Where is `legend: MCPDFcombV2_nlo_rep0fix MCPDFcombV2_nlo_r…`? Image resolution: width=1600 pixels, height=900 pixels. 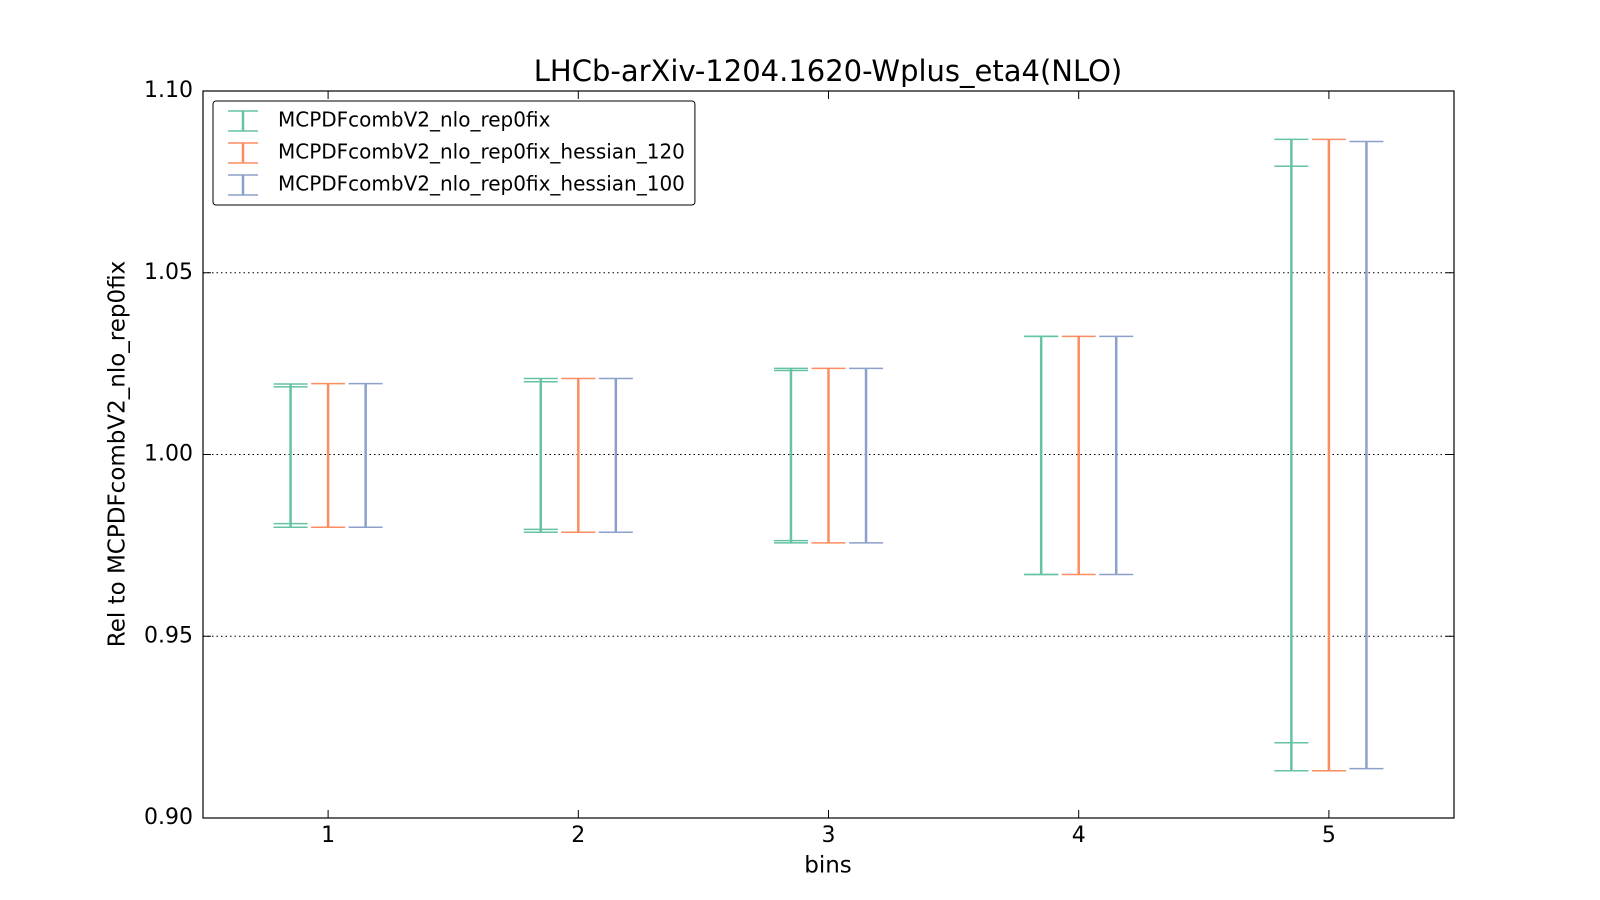
legend: MCPDFcombV2_nlo_rep0fix MCPDFcombV2_nlo_r… is located at coordinates (454, 153).